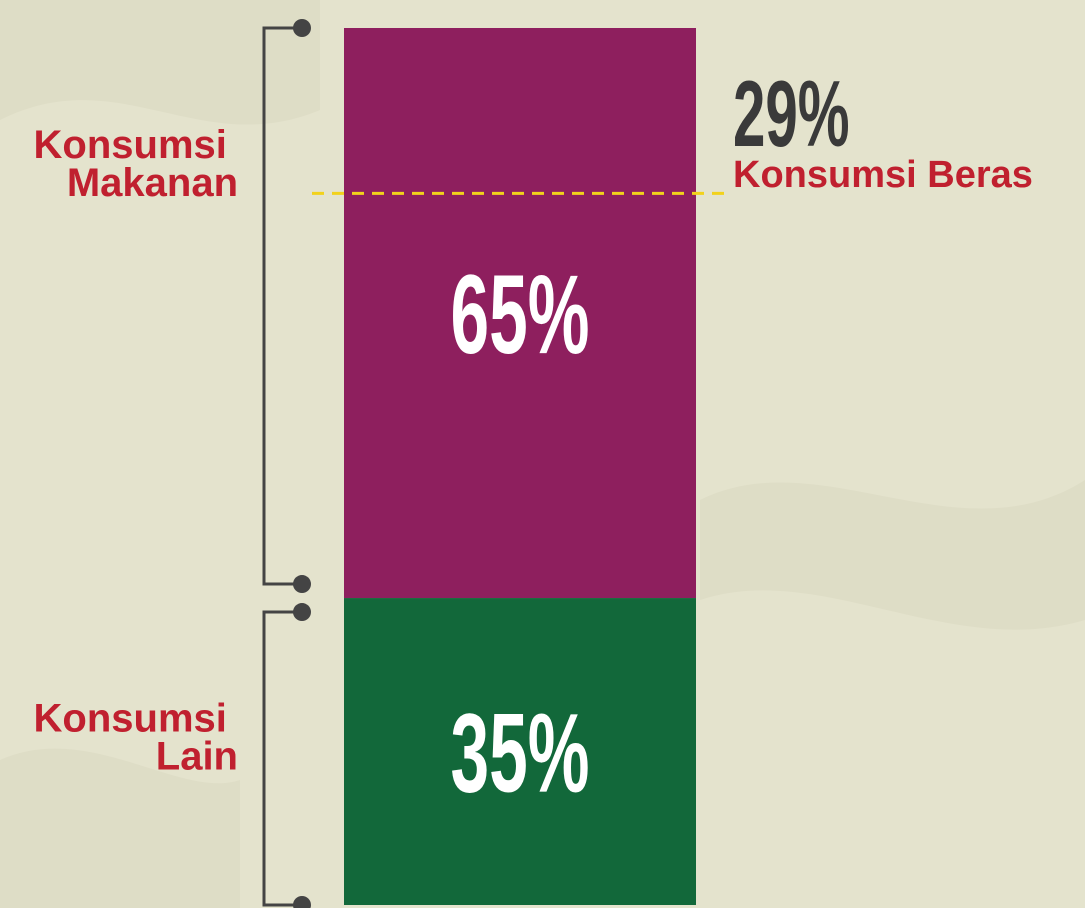 This screenshot has width=1085, height=908. Describe the element at coordinates (136, 164) in the screenshot. I see `series-label: Konsumsi Makanan` at that location.